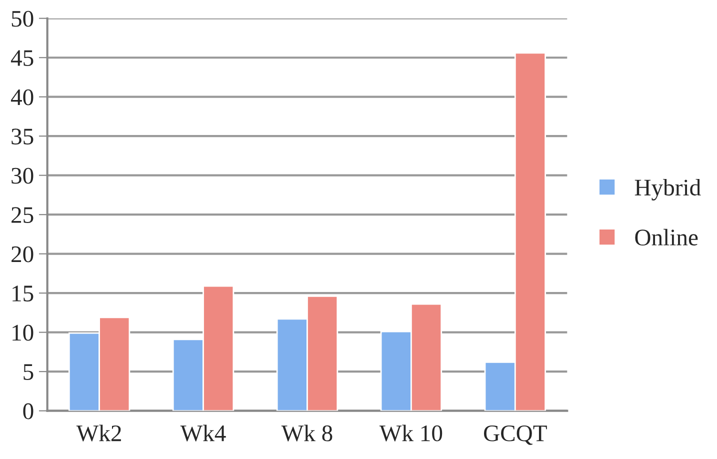 Image resolution: width=717 pixels, height=459 pixels. I want to click on y-tick-label: 45, so click(22, 58).